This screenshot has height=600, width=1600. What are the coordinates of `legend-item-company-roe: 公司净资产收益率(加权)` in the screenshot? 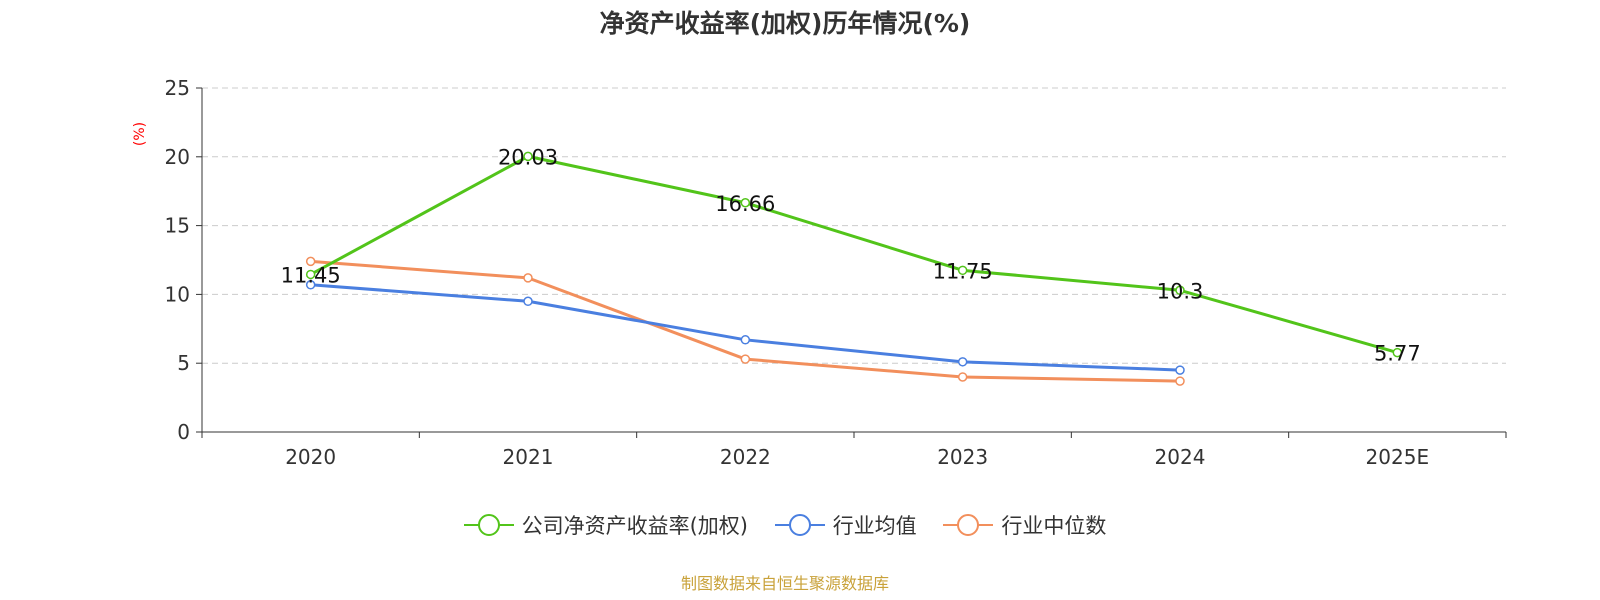 It's located at (605, 525).